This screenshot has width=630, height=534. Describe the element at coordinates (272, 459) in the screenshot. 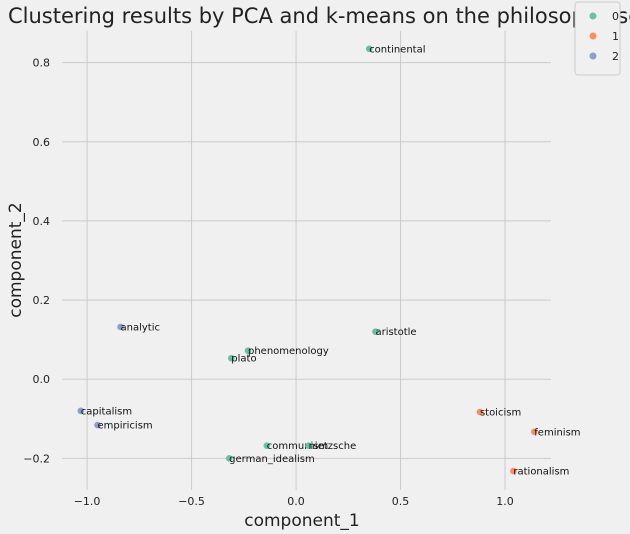

I see `point-label-german_idealism: german_idealism` at that location.